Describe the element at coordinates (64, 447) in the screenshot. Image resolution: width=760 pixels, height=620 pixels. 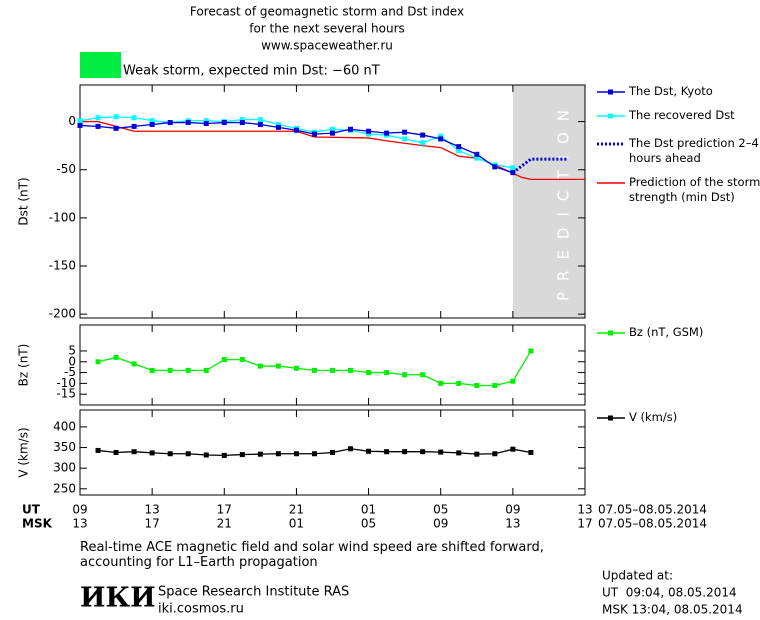
I see `y-tick-label: 350` at that location.